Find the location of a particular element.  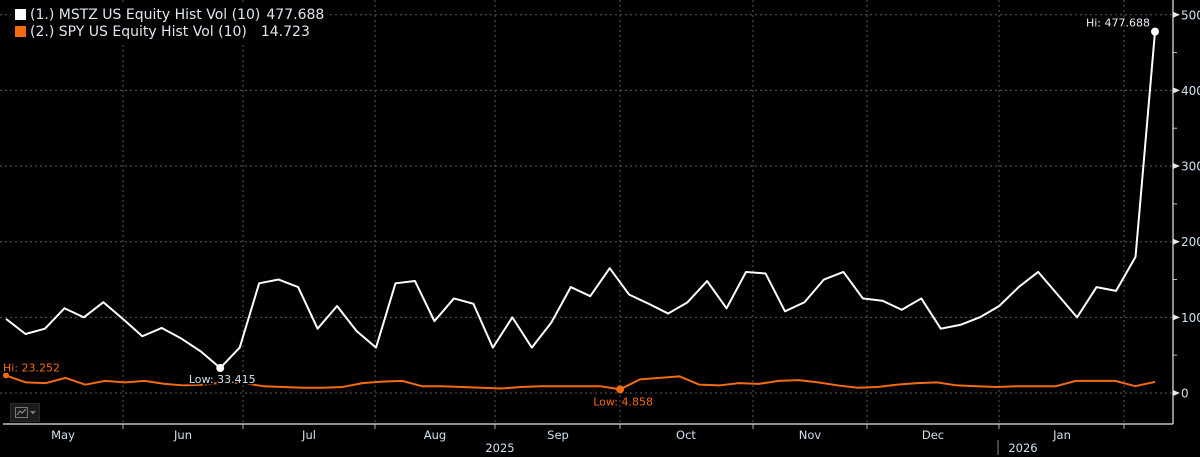

x-month-label: Jul is located at coordinates (308, 435).